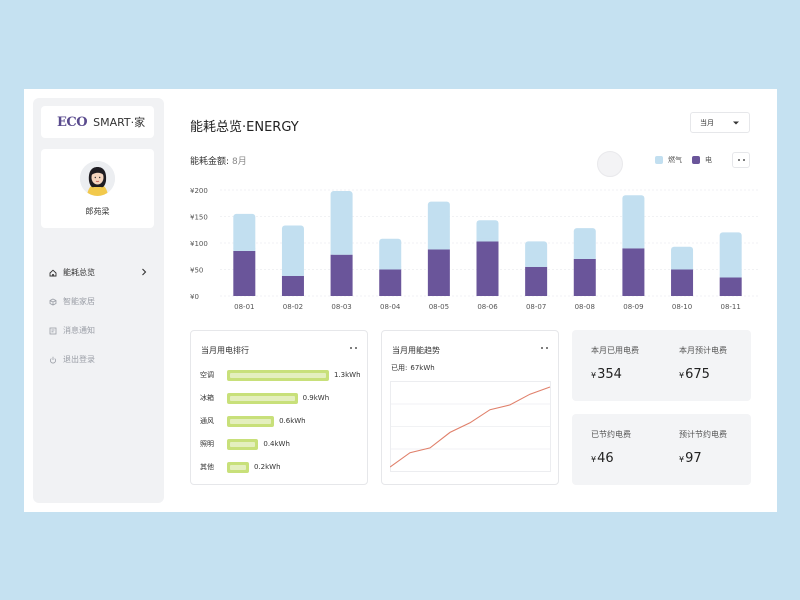 This screenshot has height=600, width=800. I want to click on month-est-fee-value: 675, so click(697, 374).